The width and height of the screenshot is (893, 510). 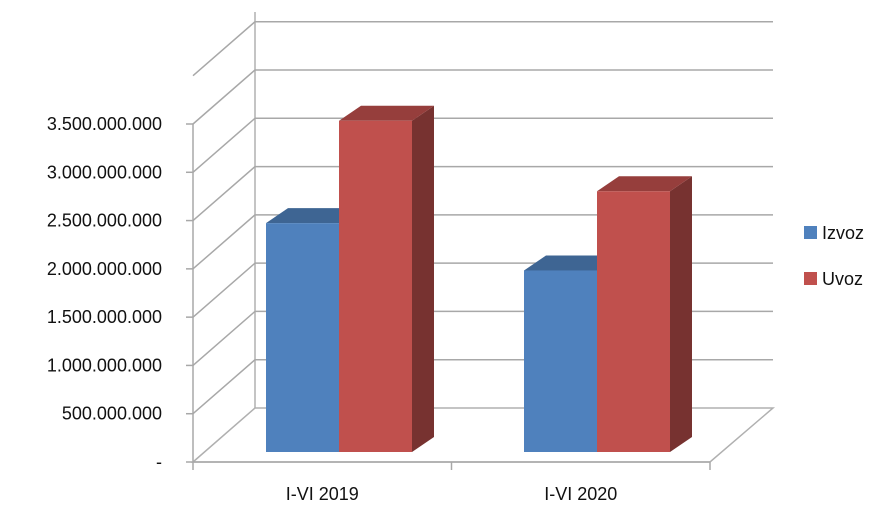 I want to click on legend-item-izvoz: Izvoz, so click(x=834, y=233).